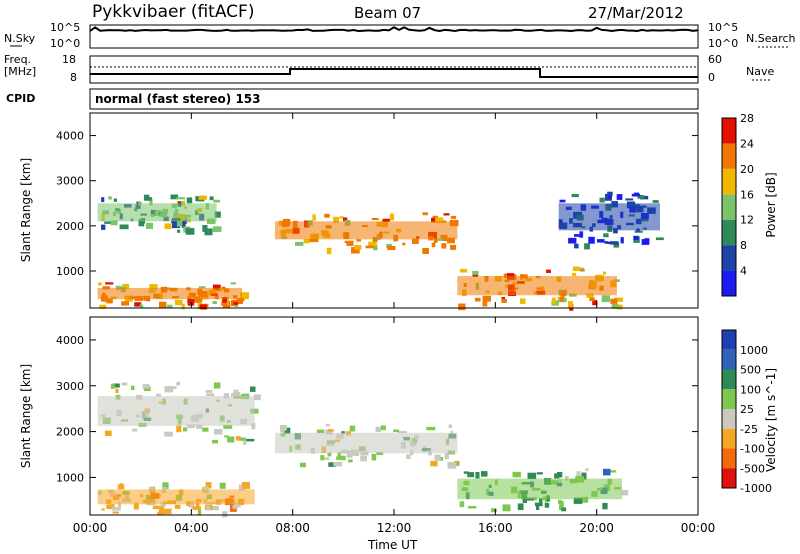 This screenshot has height=554, width=800. I want to click on nsearch-label: N.Search, so click(771, 38).